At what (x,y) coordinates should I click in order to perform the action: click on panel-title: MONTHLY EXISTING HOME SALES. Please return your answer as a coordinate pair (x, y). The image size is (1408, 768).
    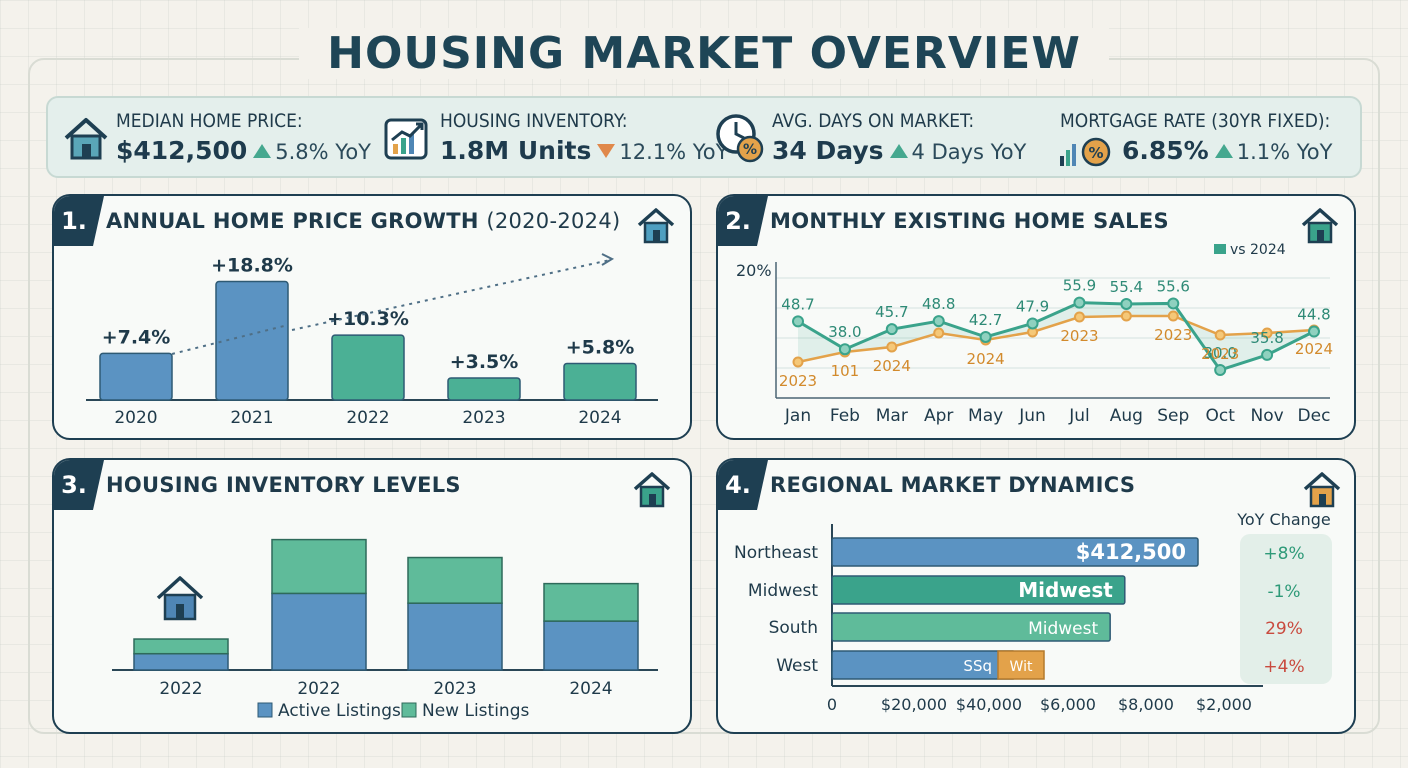
    Looking at the image, I should click on (969, 221).